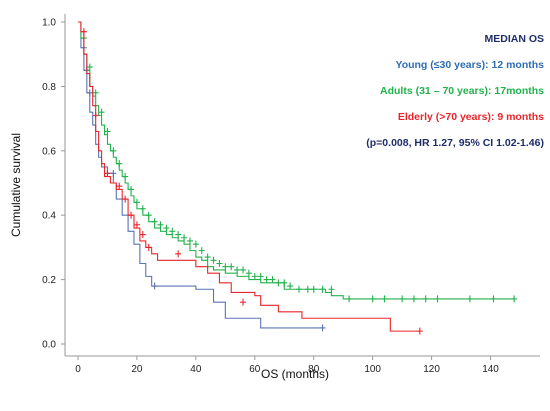 The height and width of the screenshot is (411, 550). I want to click on x-tick-label: 40, so click(196, 369).